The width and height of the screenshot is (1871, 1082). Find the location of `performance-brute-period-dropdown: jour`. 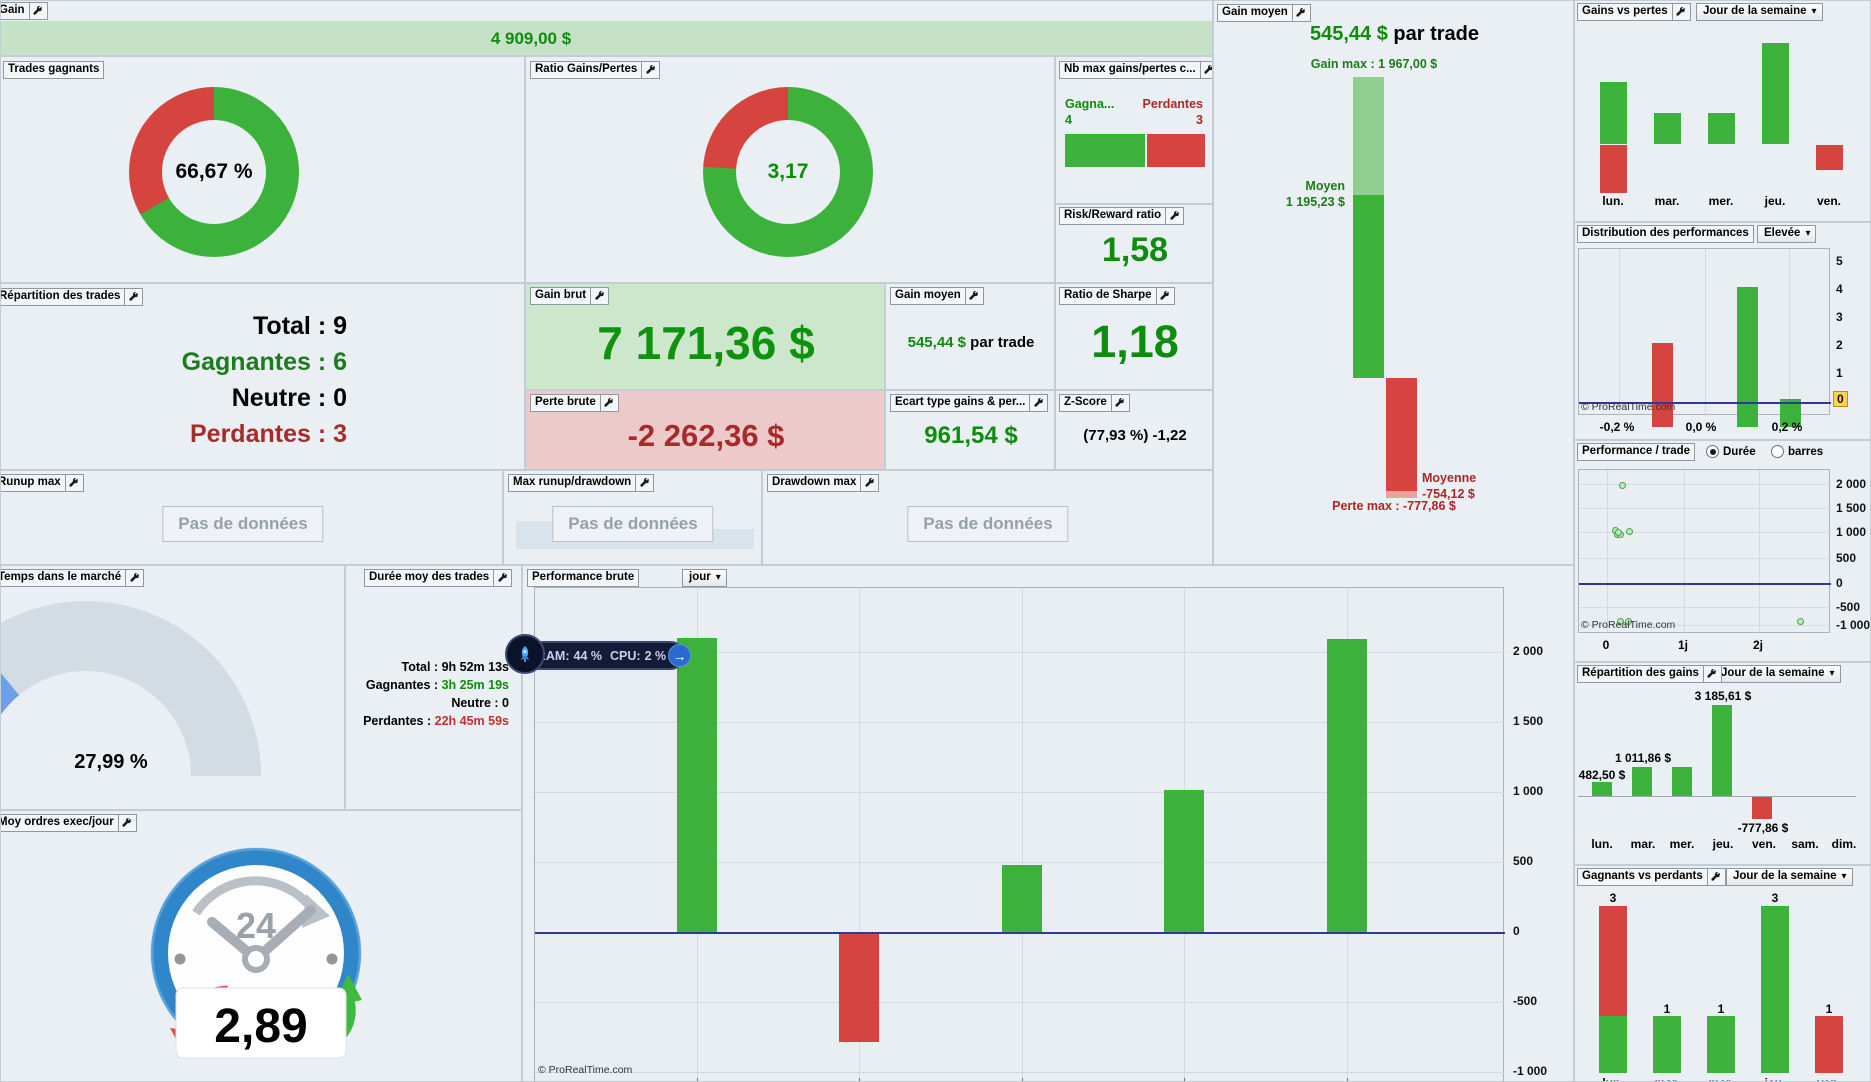

performance-brute-period-dropdown: jour is located at coordinates (704, 578).